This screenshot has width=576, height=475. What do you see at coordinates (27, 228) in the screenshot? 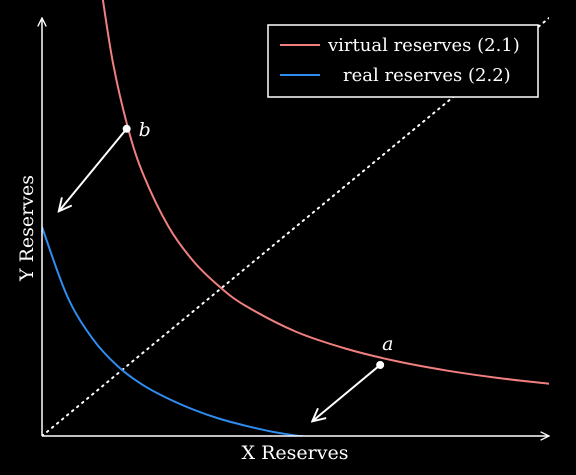
I see `y-axis-label: Y Reserves` at bounding box center [27, 228].